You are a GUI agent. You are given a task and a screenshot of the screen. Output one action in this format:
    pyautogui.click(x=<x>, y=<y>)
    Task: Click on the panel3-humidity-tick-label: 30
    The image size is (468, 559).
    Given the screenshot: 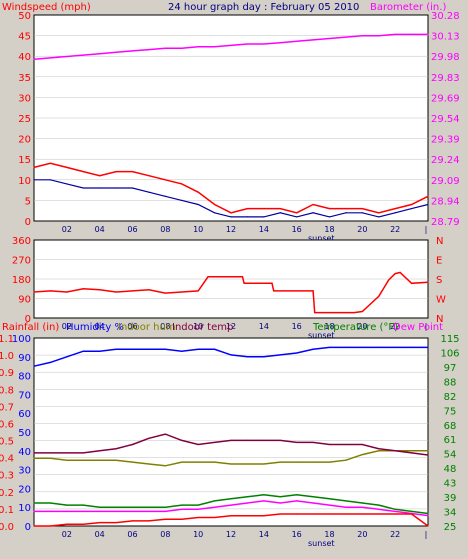 What is the action you would take?
    pyautogui.click(x=24, y=471)
    